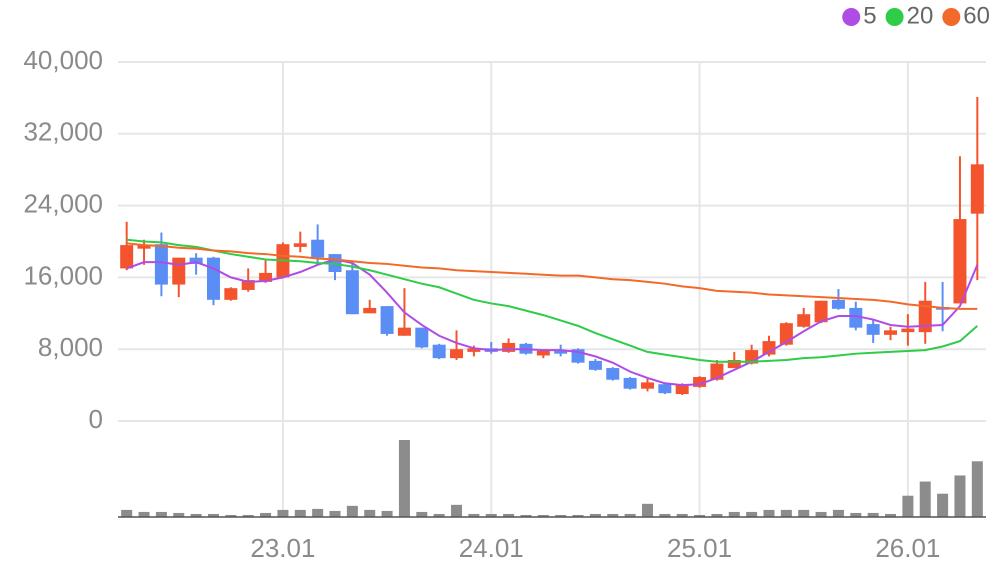 This screenshot has height=567, width=996. I want to click on x-tick-label: 23.01, so click(282, 548).